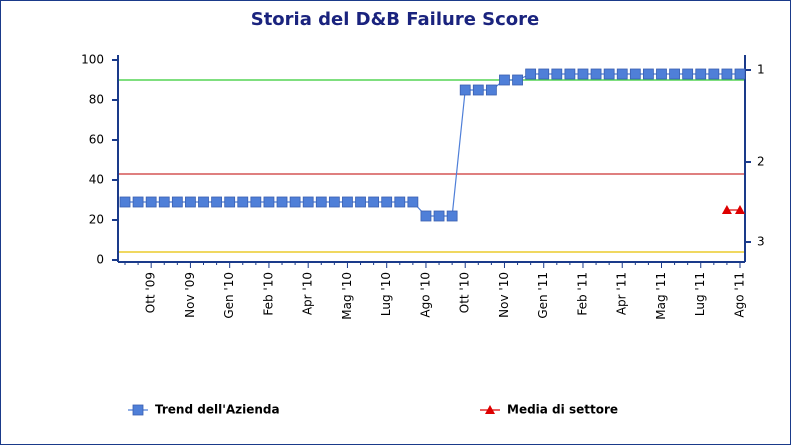 This screenshot has height=445, width=791. I want to click on legend-label: Media di settore, so click(562, 410).